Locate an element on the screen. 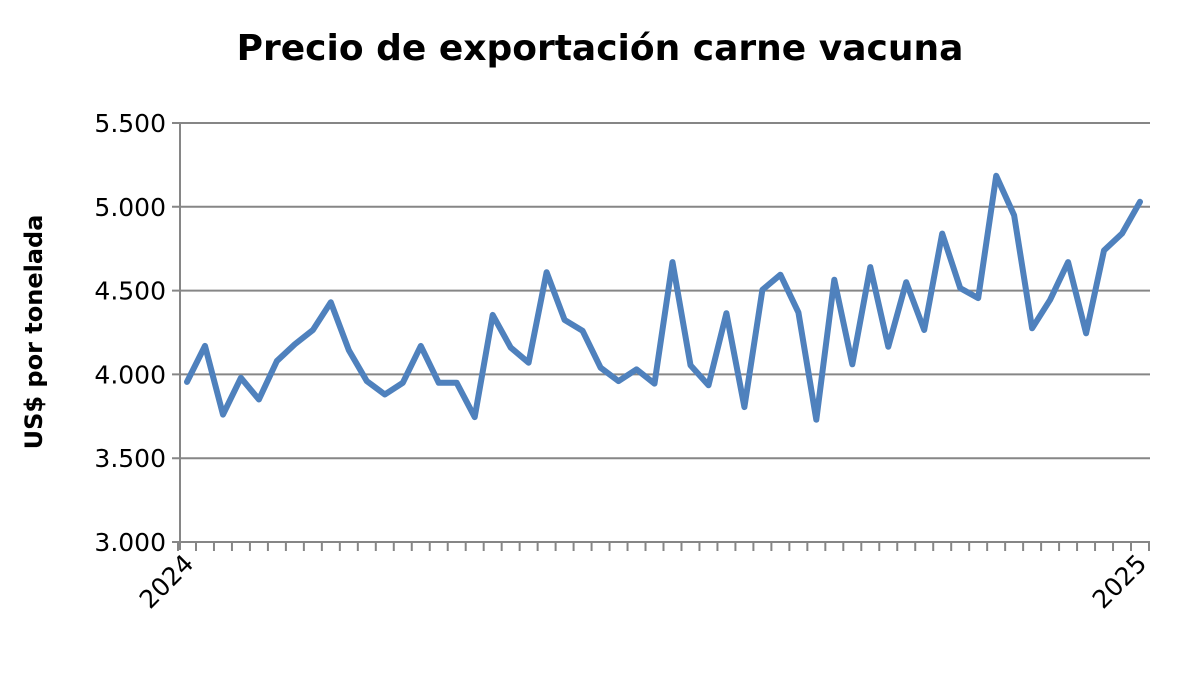 This screenshot has height=675, width=1200. chart-title: Precio de exportación carne vacuna is located at coordinates (600, 48).